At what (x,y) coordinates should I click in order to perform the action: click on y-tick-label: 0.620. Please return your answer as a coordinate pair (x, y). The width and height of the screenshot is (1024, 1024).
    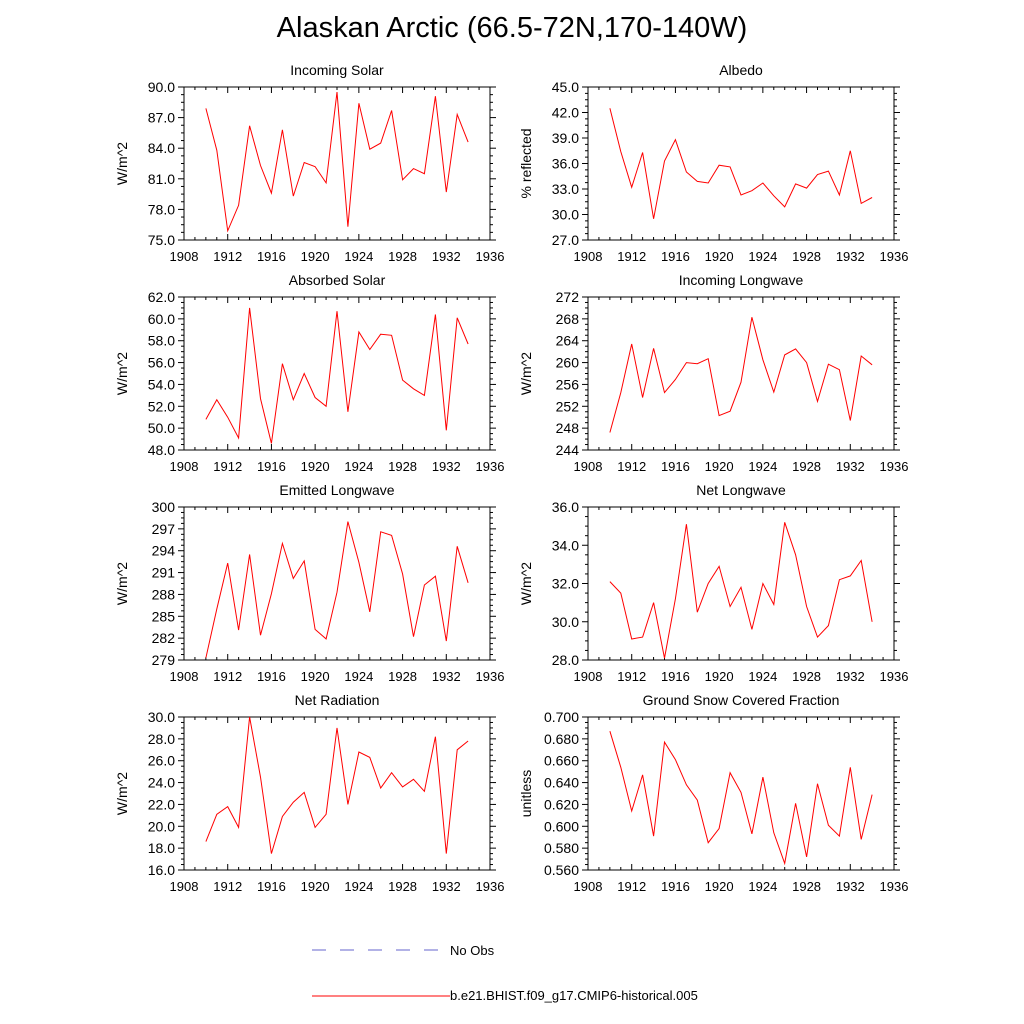
    Looking at the image, I should click on (561, 804).